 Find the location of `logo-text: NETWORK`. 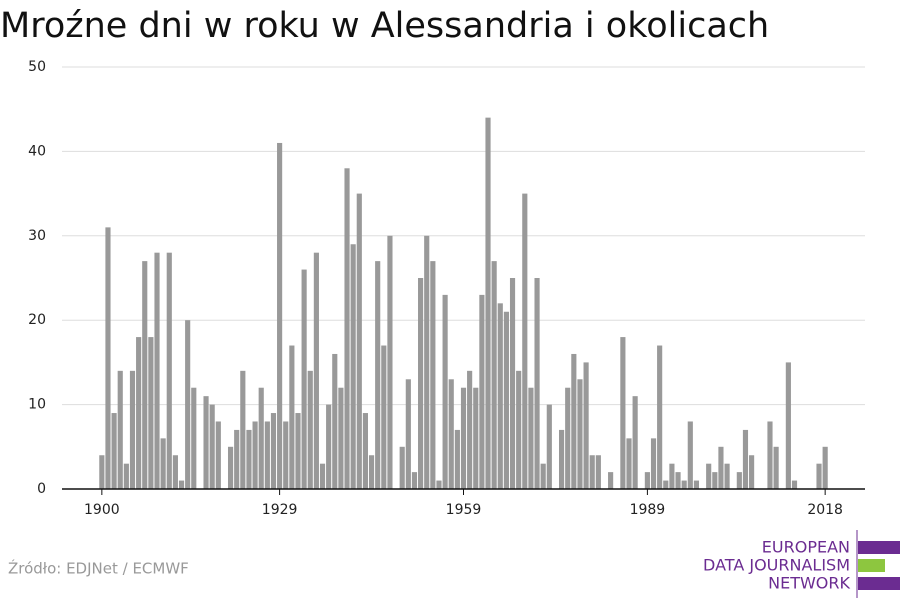

logo-text: NETWORK is located at coordinates (809, 583).